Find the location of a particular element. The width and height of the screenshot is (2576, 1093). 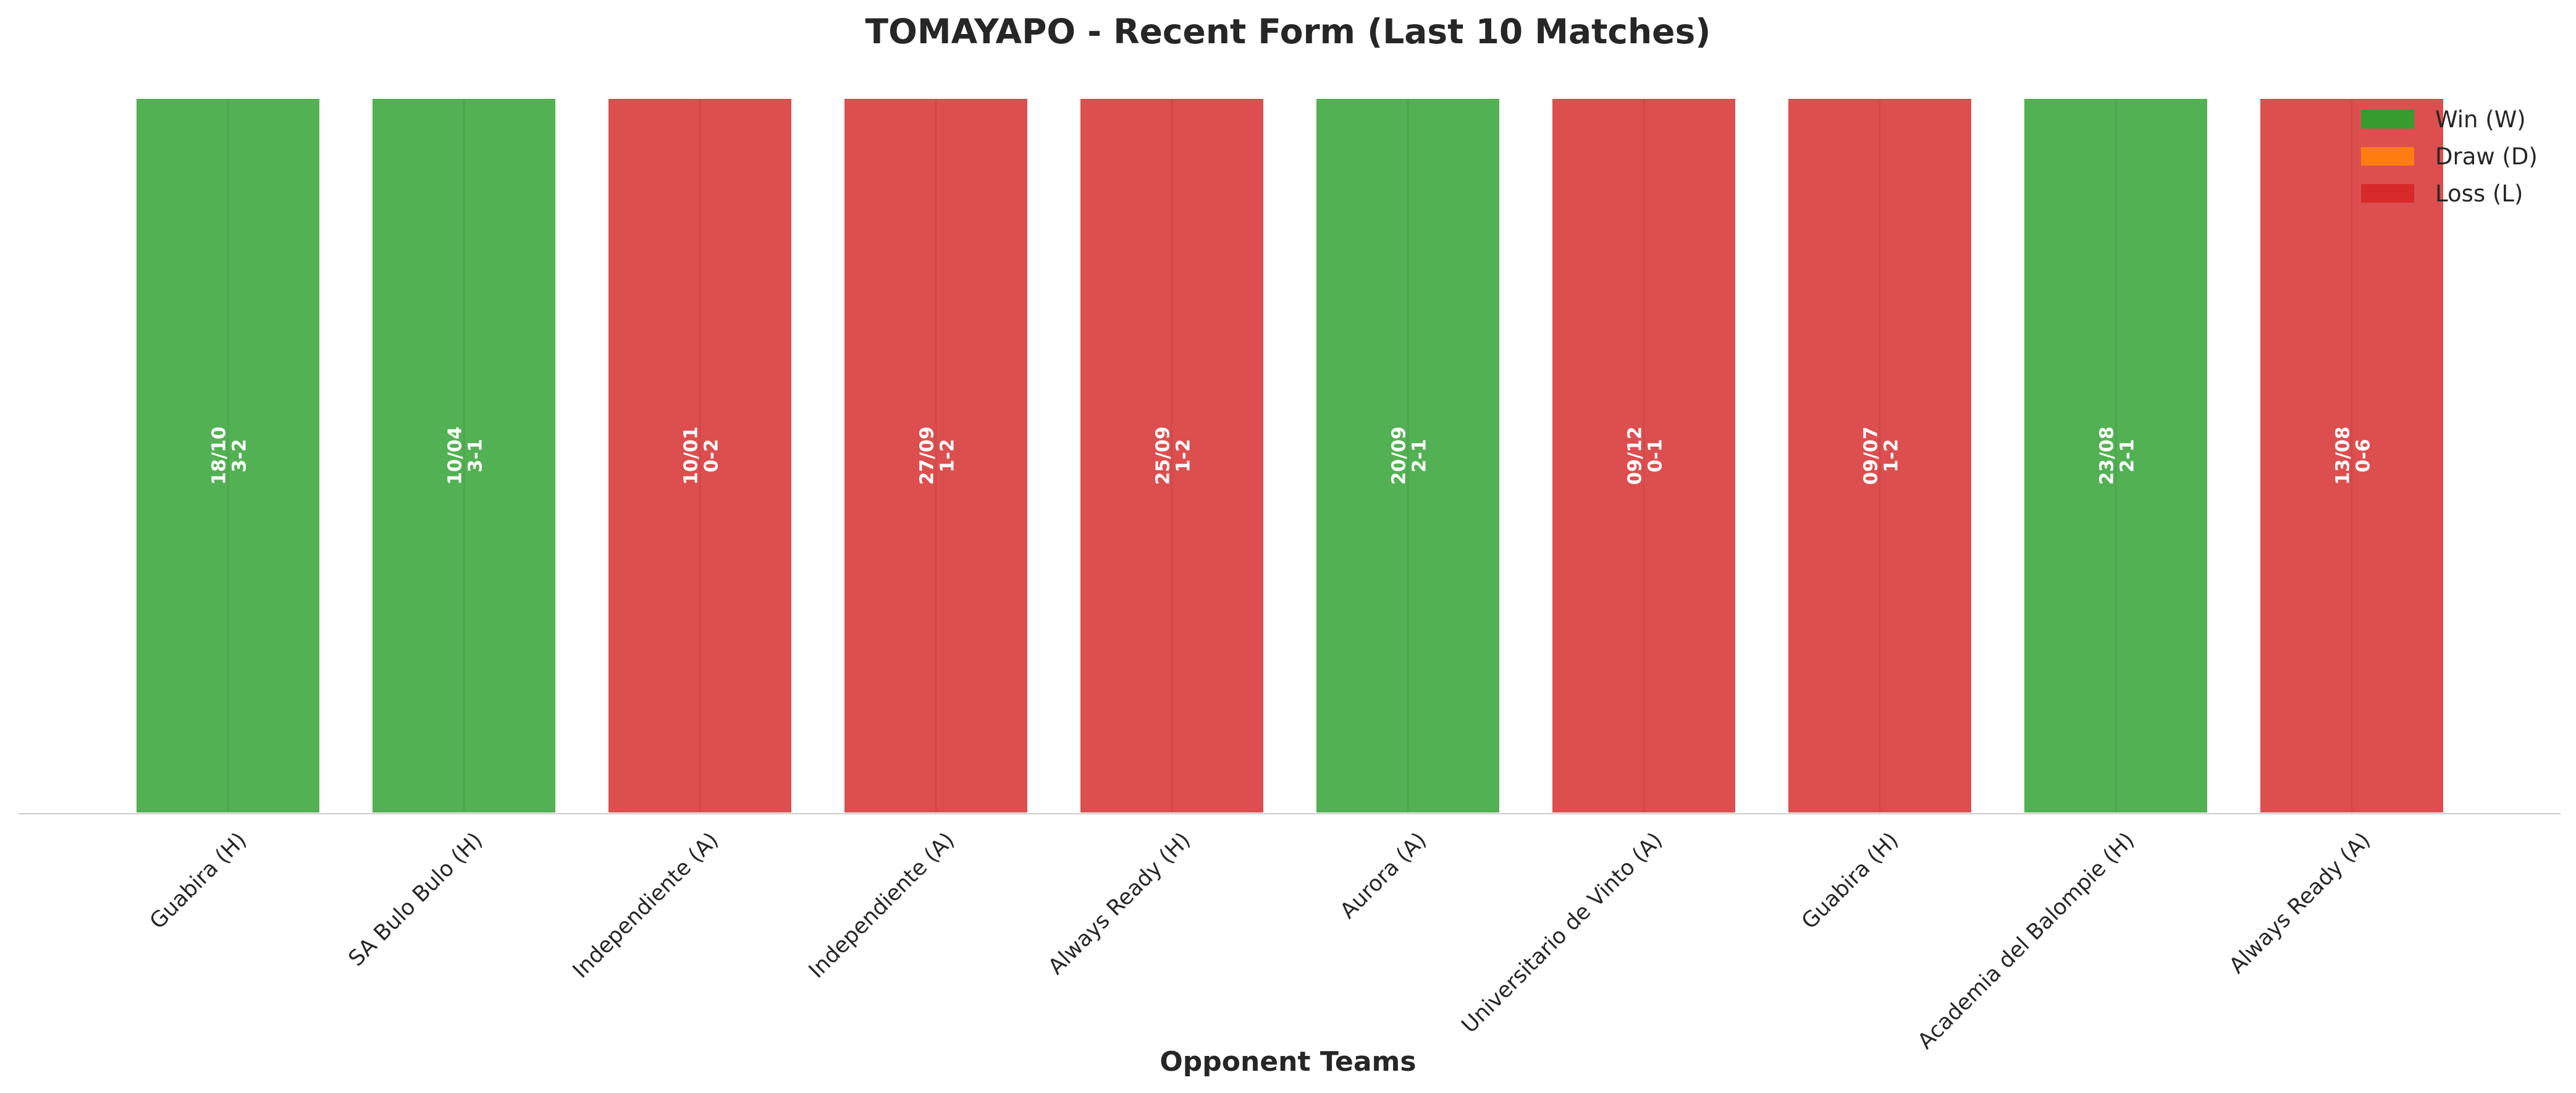

bar-date-label: 20/09 is located at coordinates (1399, 455).